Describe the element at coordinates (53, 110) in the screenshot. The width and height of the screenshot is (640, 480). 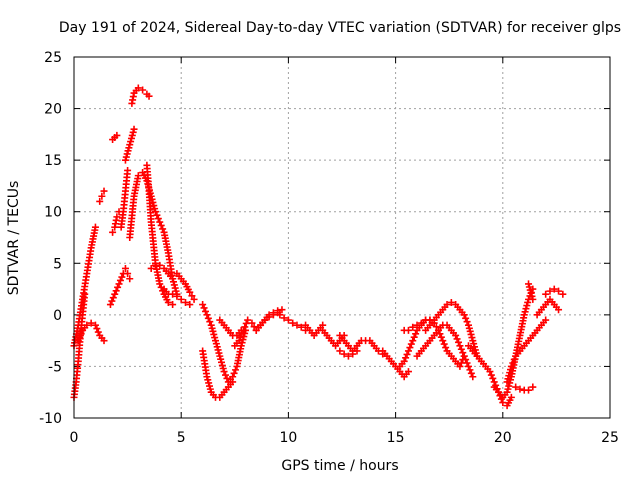
I see `y-tick-label: 20` at that location.